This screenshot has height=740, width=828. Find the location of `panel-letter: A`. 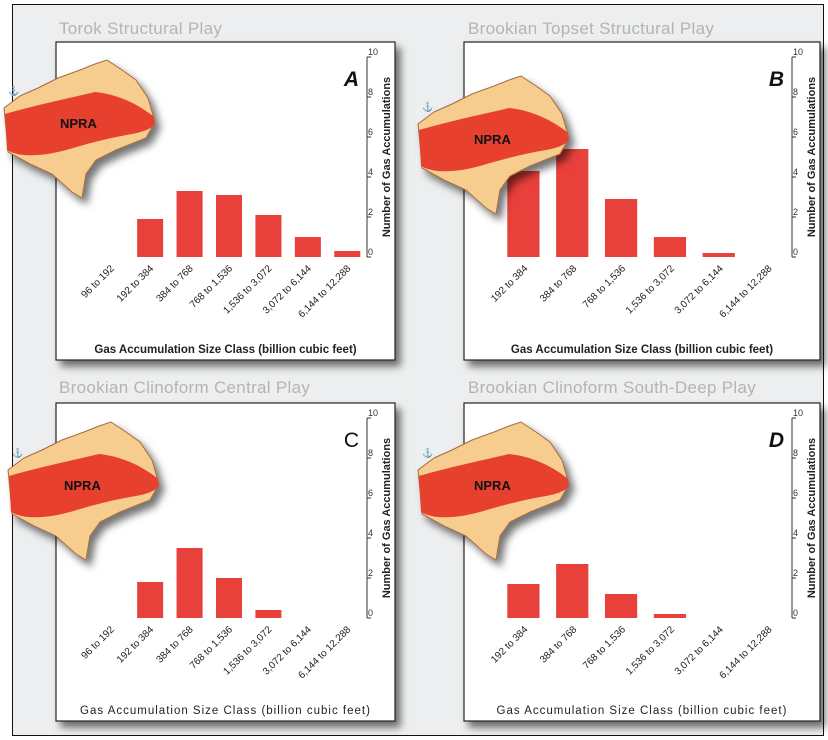

panel-letter: A is located at coordinates (351, 79).